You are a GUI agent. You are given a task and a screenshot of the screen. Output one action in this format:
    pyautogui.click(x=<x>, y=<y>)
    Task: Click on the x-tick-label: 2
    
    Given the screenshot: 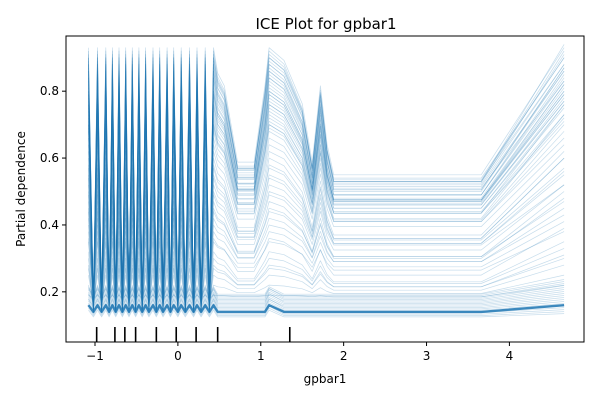 What is the action you would take?
    pyautogui.click(x=344, y=356)
    